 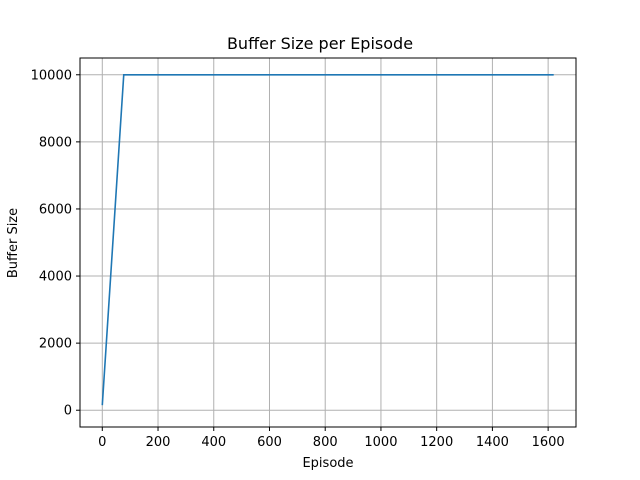 I want to click on chart-title: Buffer Size per Episode, so click(x=320, y=43).